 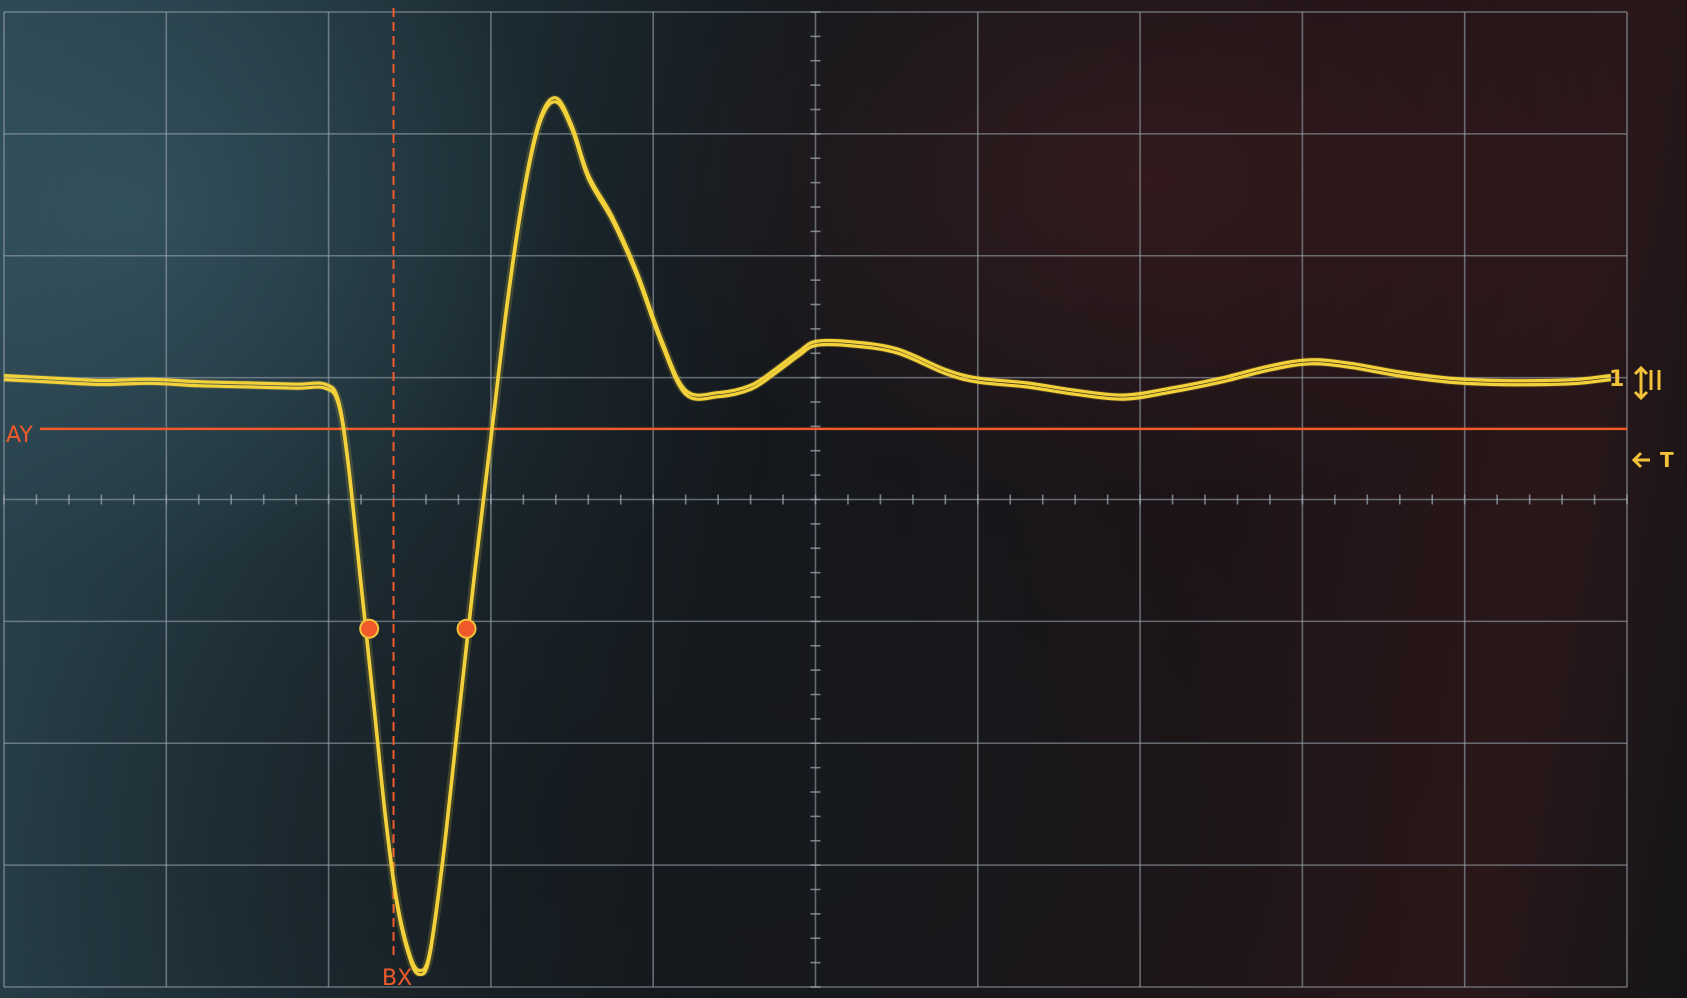 I want to click on cursor-intersection-points, so click(x=418, y=628).